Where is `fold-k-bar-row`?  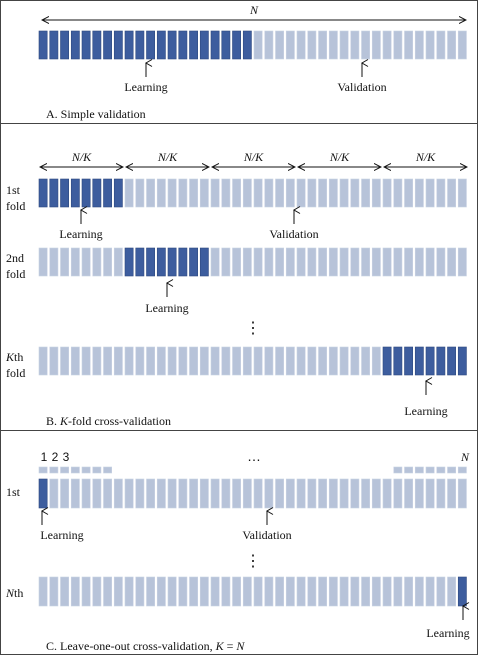
fold-k-bar-row is located at coordinates (252, 361).